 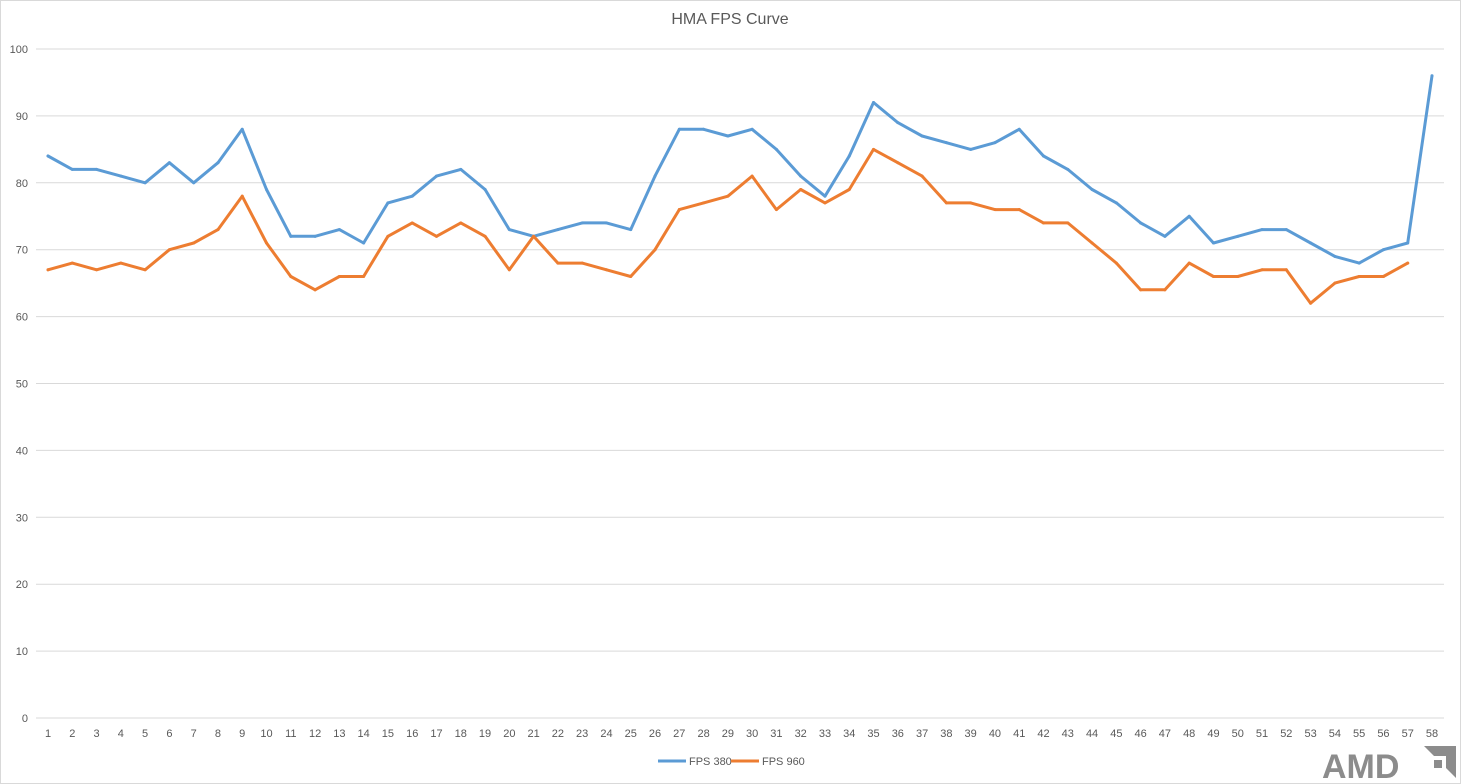 What do you see at coordinates (1189, 734) in the screenshot?
I see `x-tick-label: 48` at bounding box center [1189, 734].